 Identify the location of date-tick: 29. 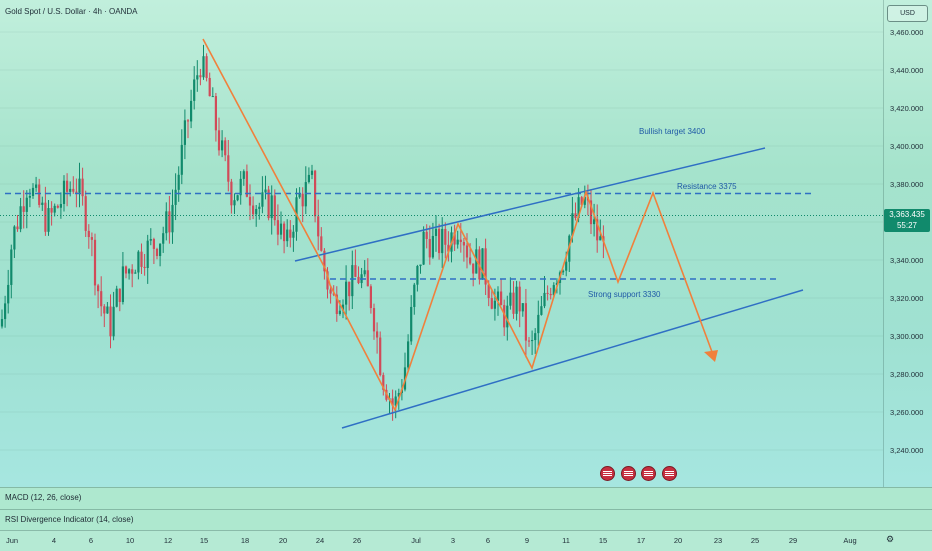
(793, 540).